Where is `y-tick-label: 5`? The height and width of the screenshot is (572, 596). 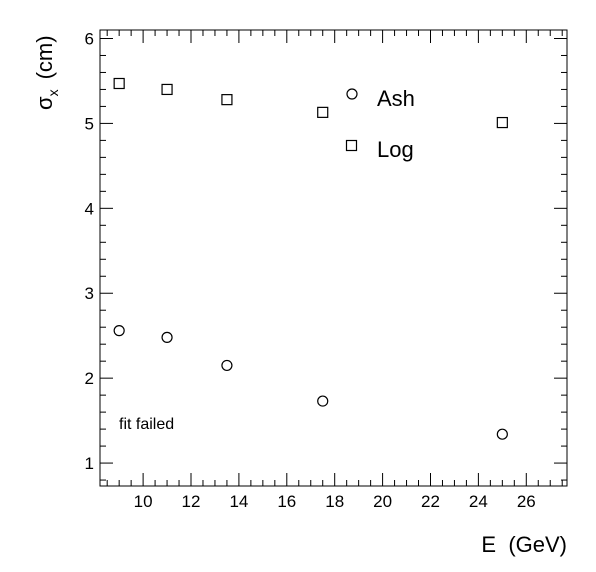 y-tick-label: 5 is located at coordinates (89, 123).